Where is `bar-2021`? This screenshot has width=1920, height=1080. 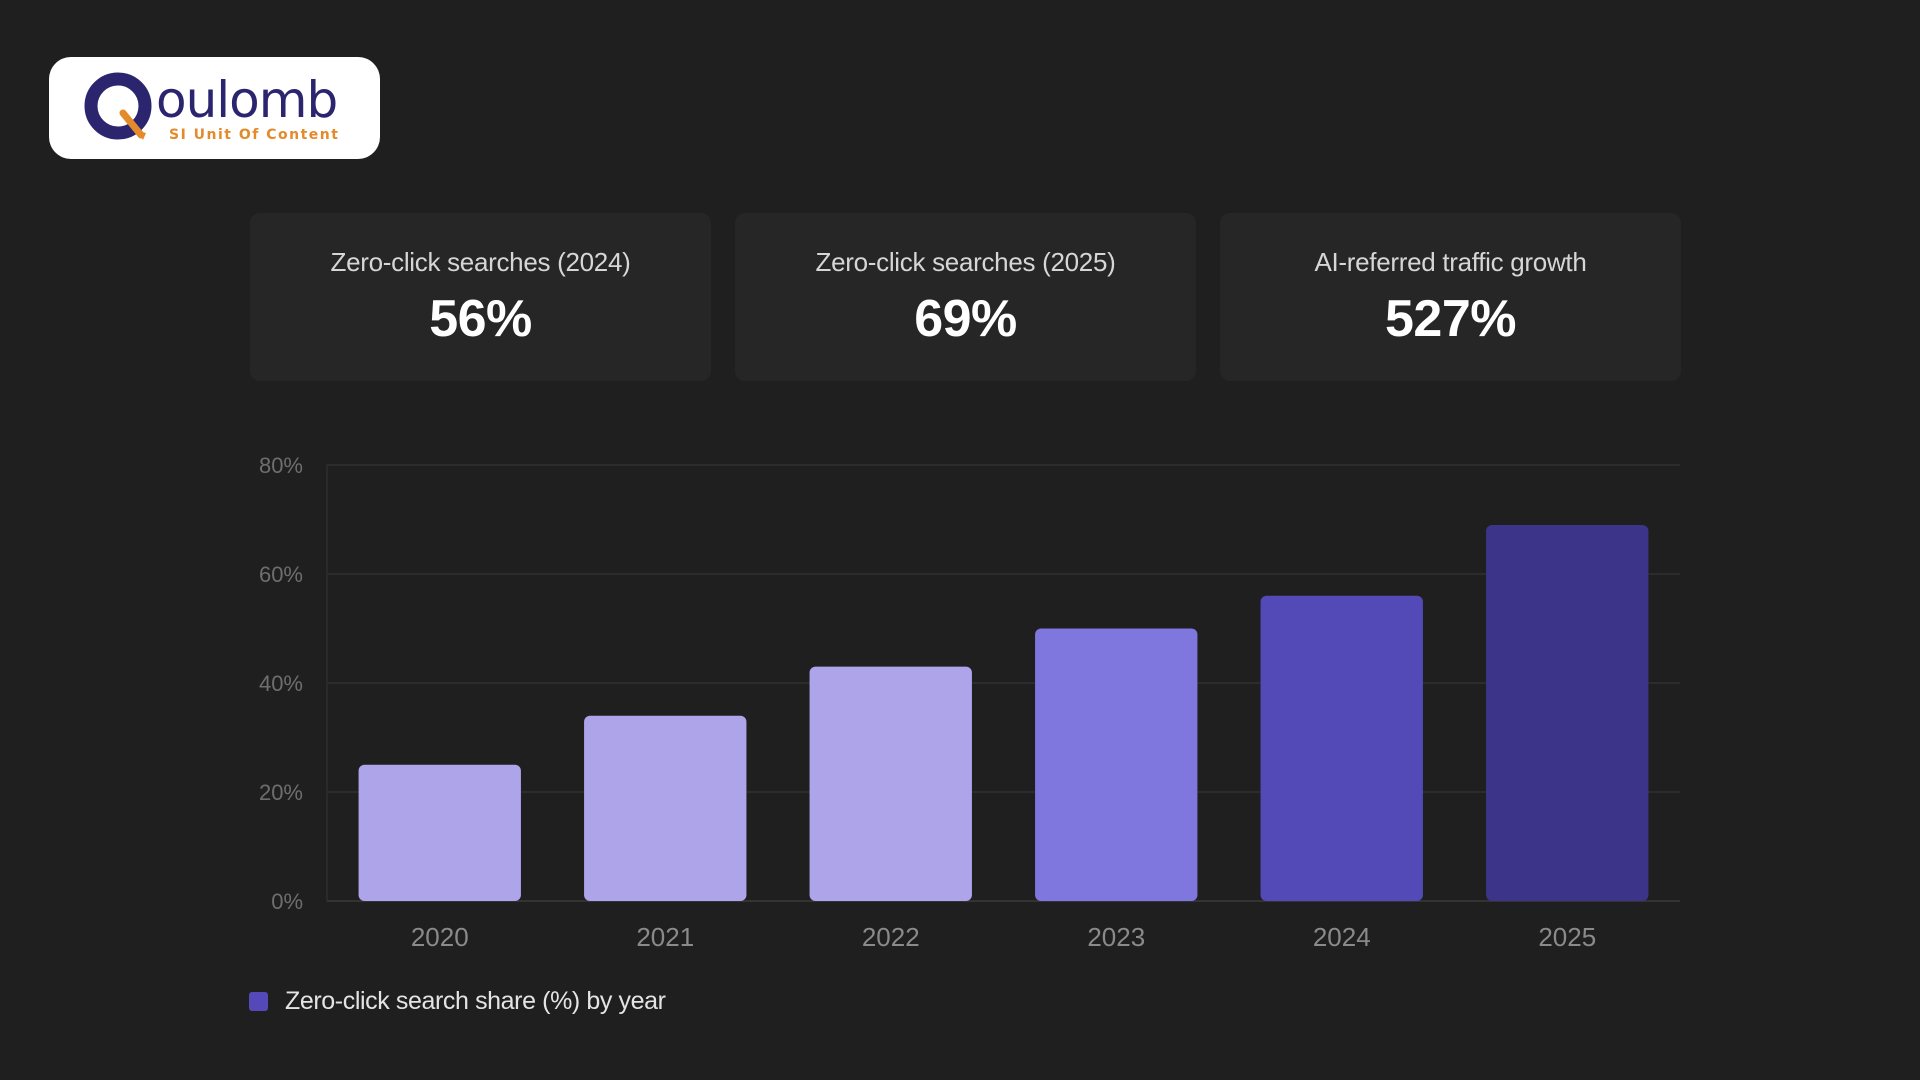 bar-2021 is located at coordinates (665, 808).